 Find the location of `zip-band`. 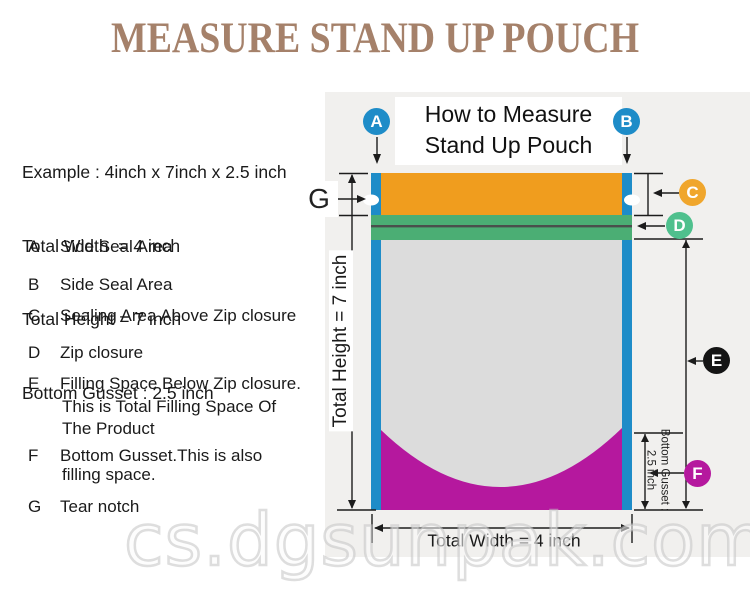

zip-band is located at coordinates (501, 227).